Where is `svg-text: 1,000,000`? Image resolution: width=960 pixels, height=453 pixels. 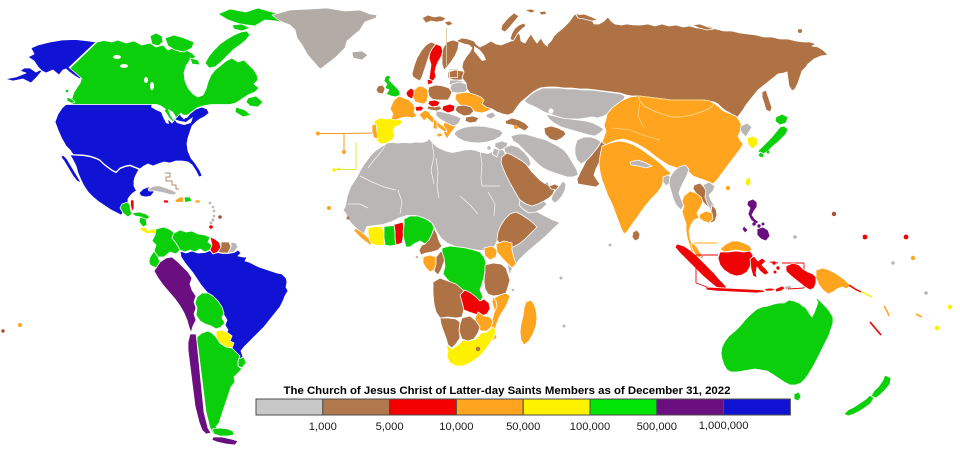
svg-text: 1,000,000 is located at coordinates (724, 426).